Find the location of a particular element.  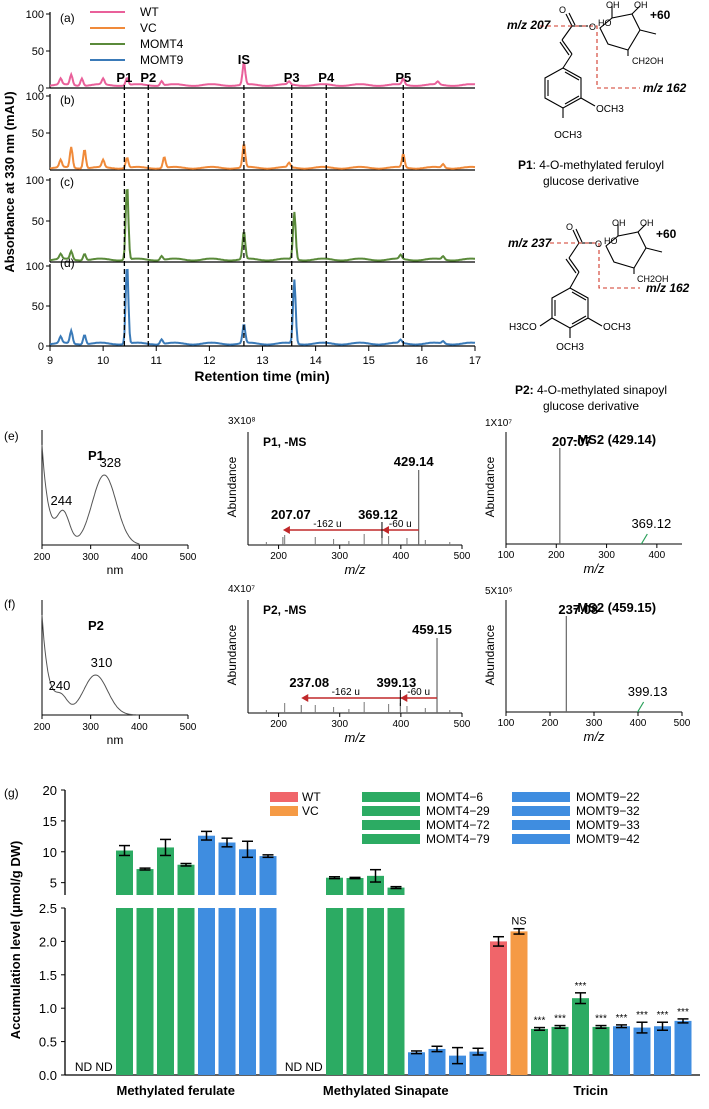

benzene-ring is located at coordinates (563, 88).